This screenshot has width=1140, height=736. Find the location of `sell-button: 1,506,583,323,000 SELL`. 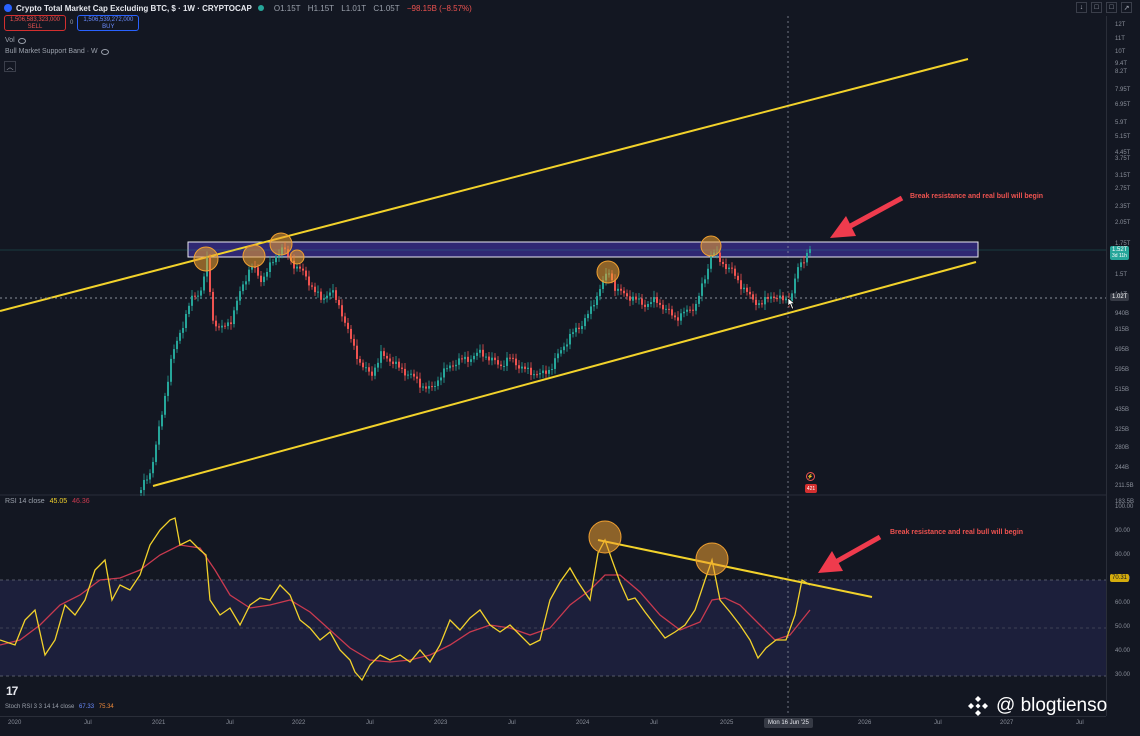

sell-button: 1,506,583,323,000 SELL is located at coordinates (35, 23).